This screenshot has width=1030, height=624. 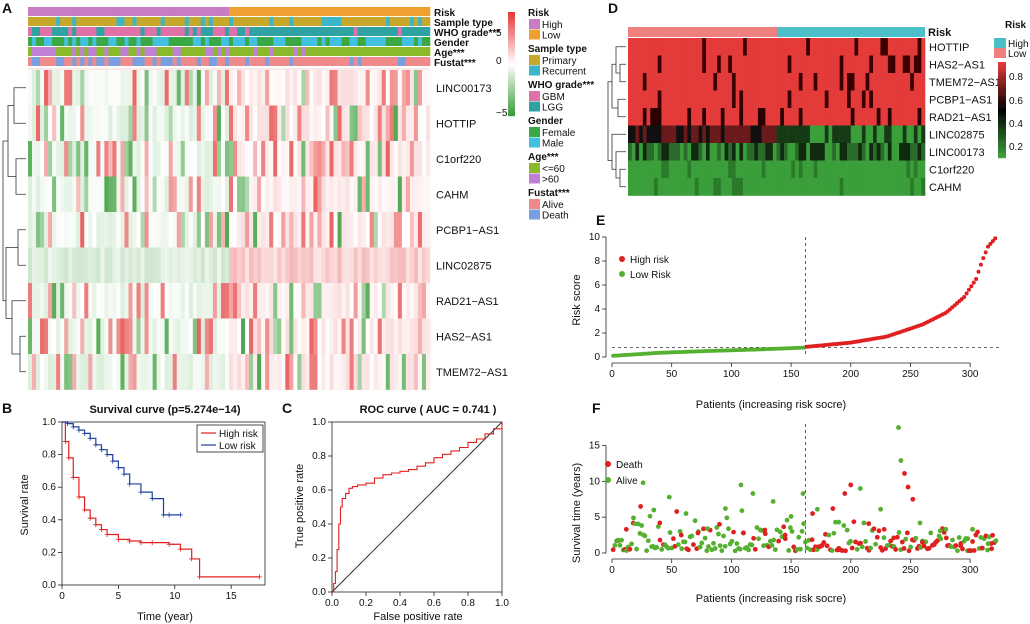 I want to click on panel-f-point-death, so click(x=703, y=529).